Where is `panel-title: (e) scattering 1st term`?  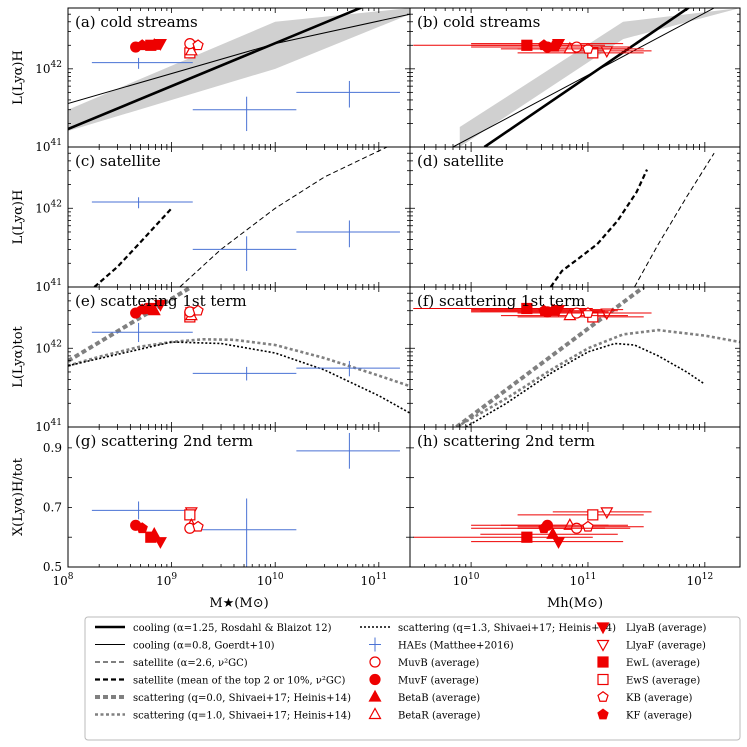 panel-title: (e) scattering 1st term is located at coordinates (161, 301).